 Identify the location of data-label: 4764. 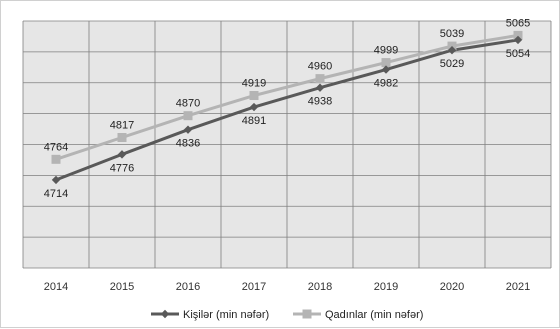
(56, 147).